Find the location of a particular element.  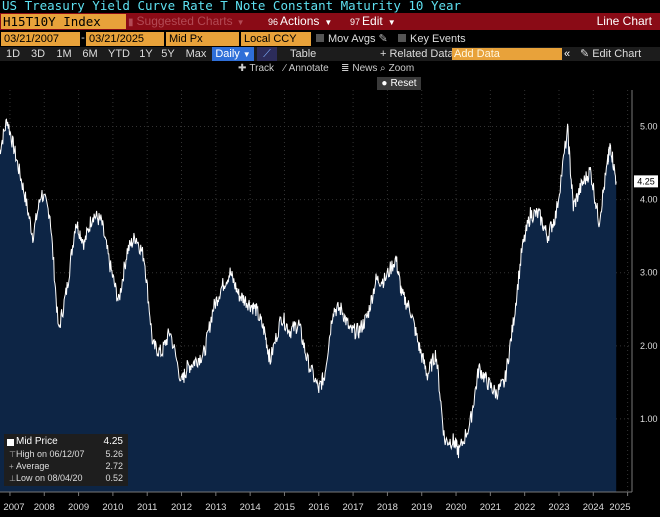

x-tick-label: 2025 is located at coordinates (619, 507).